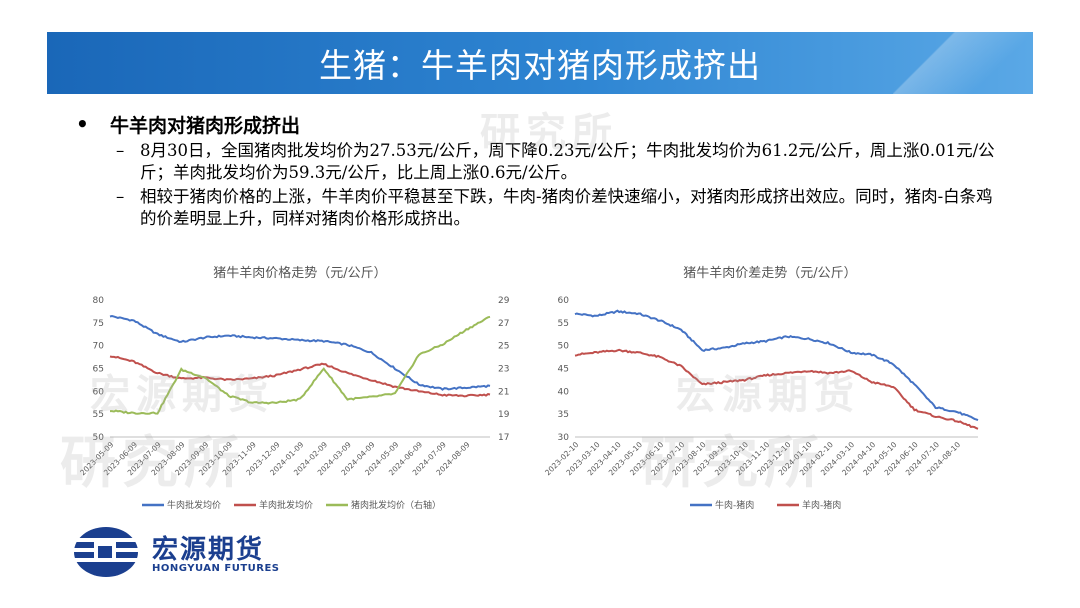 The width and height of the screenshot is (1080, 608). Describe the element at coordinates (98, 324) in the screenshot. I see `y-tick-label: 75` at that location.